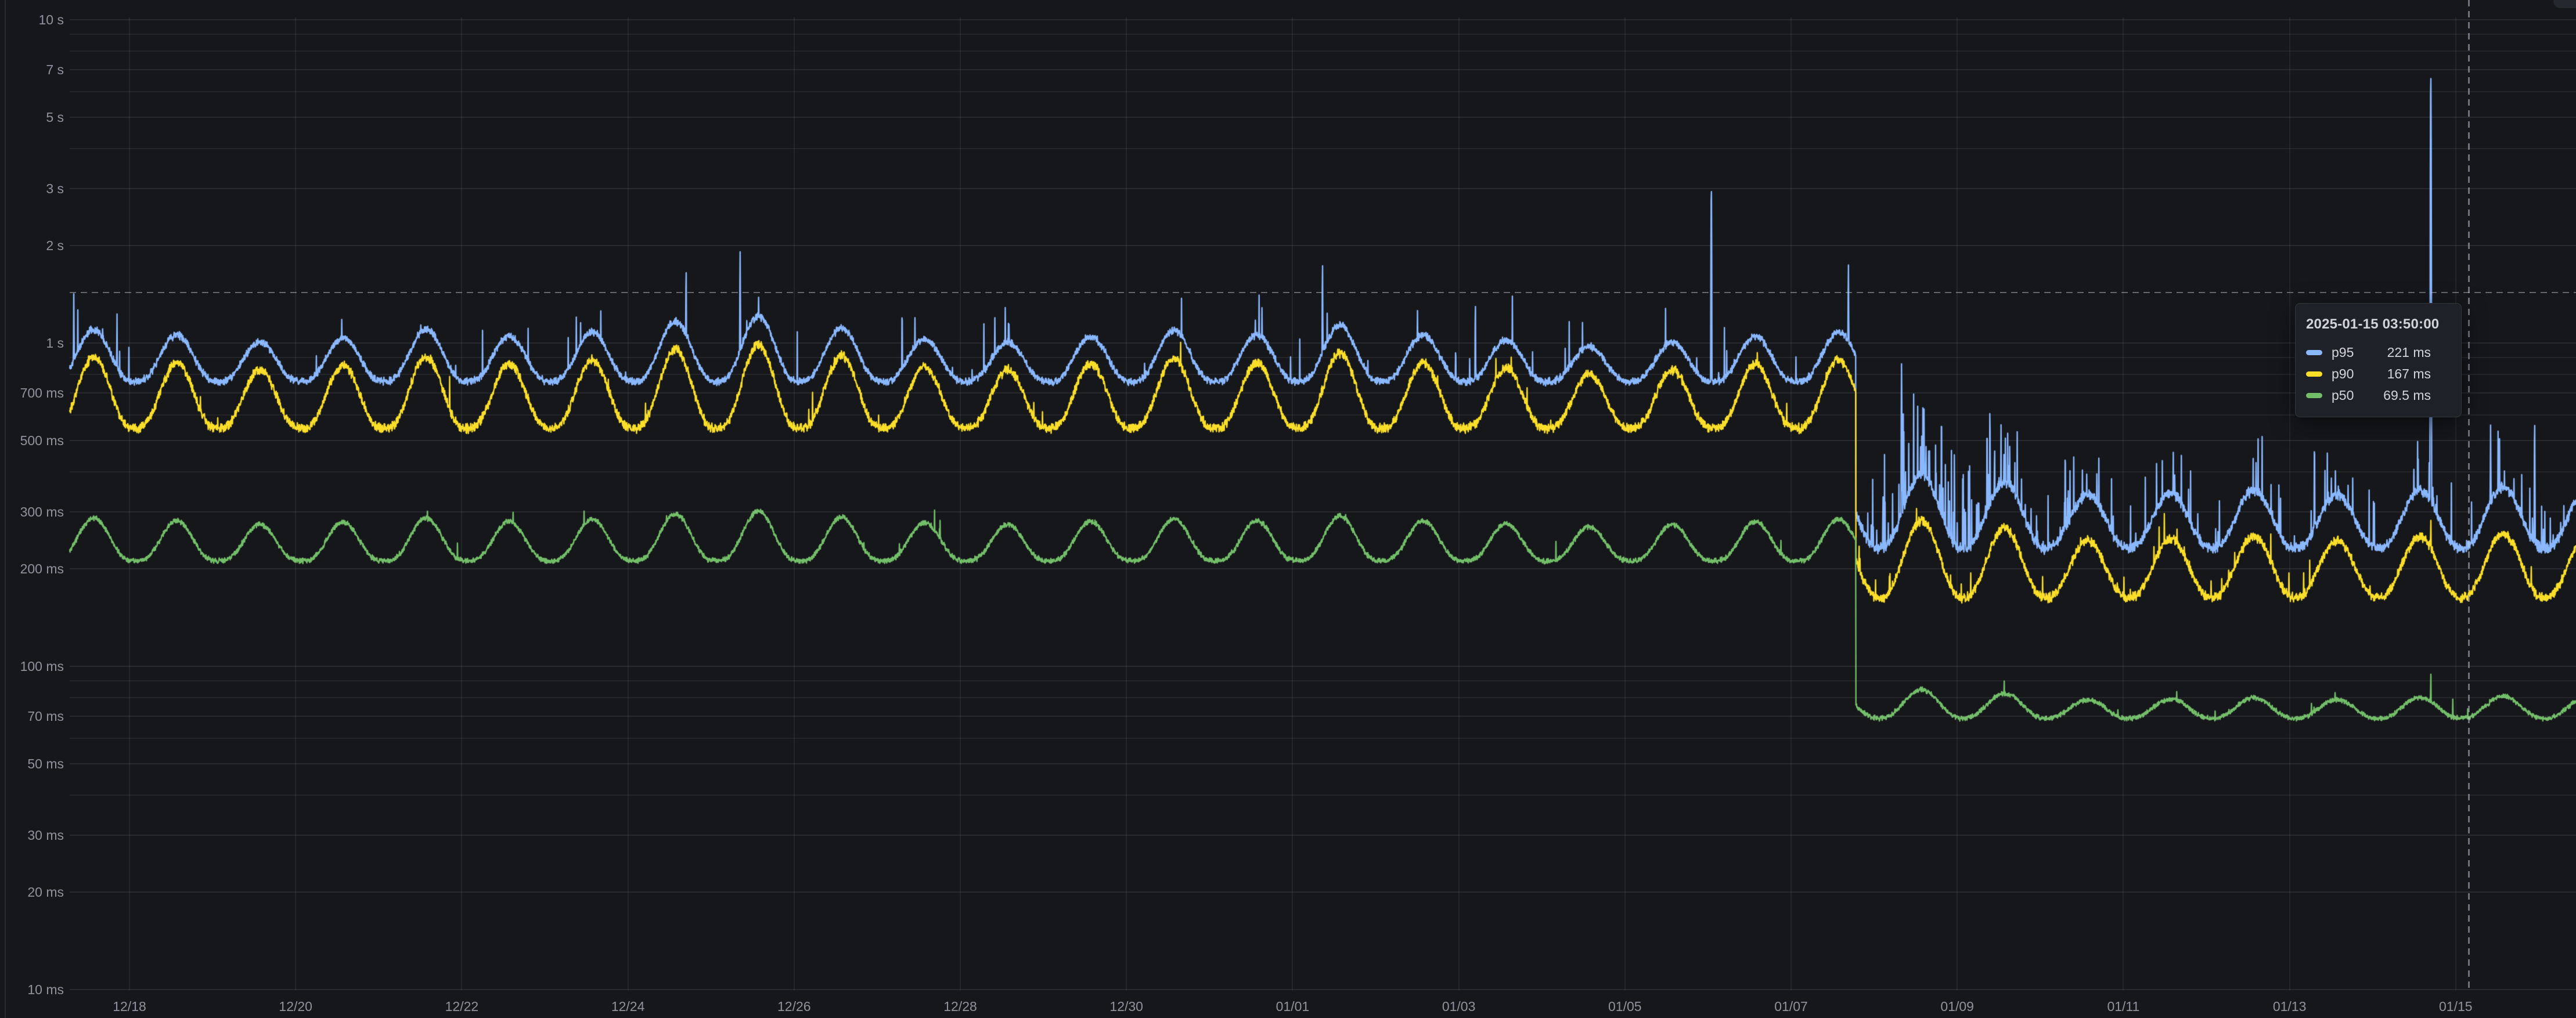 The image size is (2576, 1018). Describe the element at coordinates (55, 189) in the screenshot. I see `y-axis-tick-label: 3 s` at that location.